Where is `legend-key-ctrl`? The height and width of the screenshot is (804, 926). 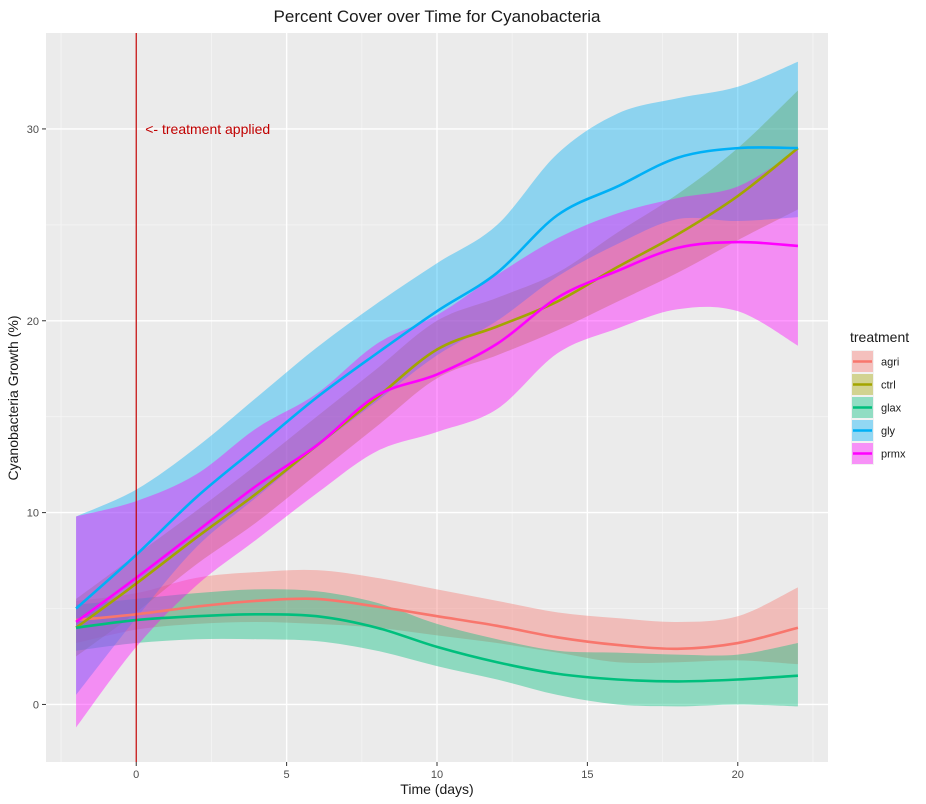
legend-key-ctrl is located at coordinates (862, 384).